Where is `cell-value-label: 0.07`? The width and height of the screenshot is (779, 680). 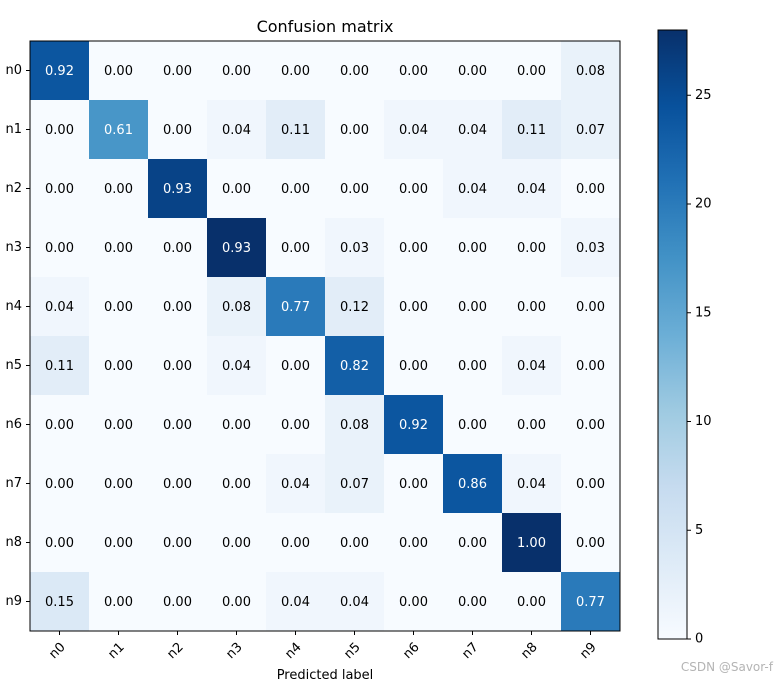
cell-value-label: 0.07 is located at coordinates (590, 130).